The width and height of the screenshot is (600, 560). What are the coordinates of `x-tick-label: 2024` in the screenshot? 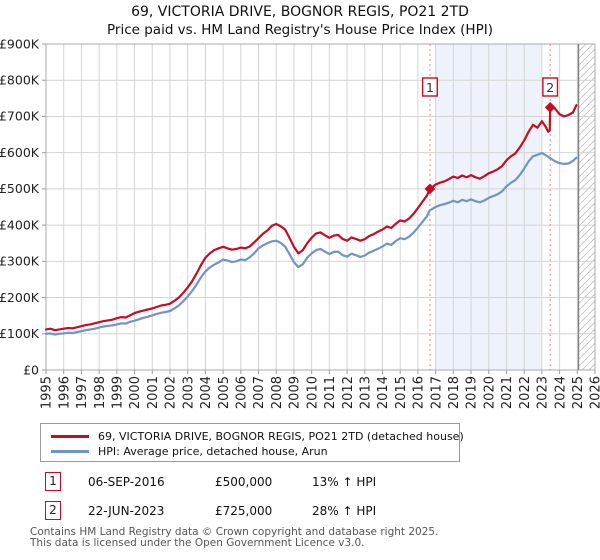 It's located at (560, 392).